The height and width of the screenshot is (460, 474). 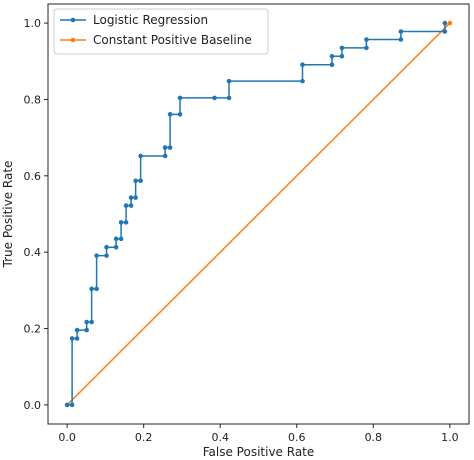 What do you see at coordinates (33, 23) in the screenshot?
I see `y-tick-label: 1.0` at bounding box center [33, 23].